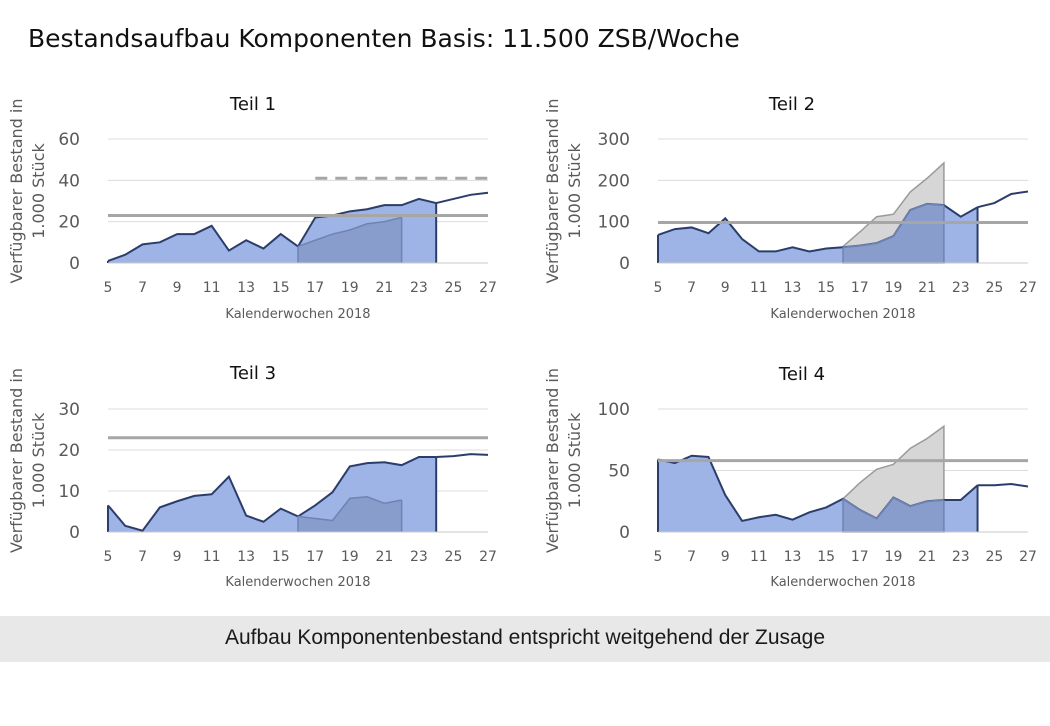 This screenshot has height=726, width=1050. Describe the element at coordinates (614, 181) in the screenshot. I see `y-tick-label: 200` at that location.